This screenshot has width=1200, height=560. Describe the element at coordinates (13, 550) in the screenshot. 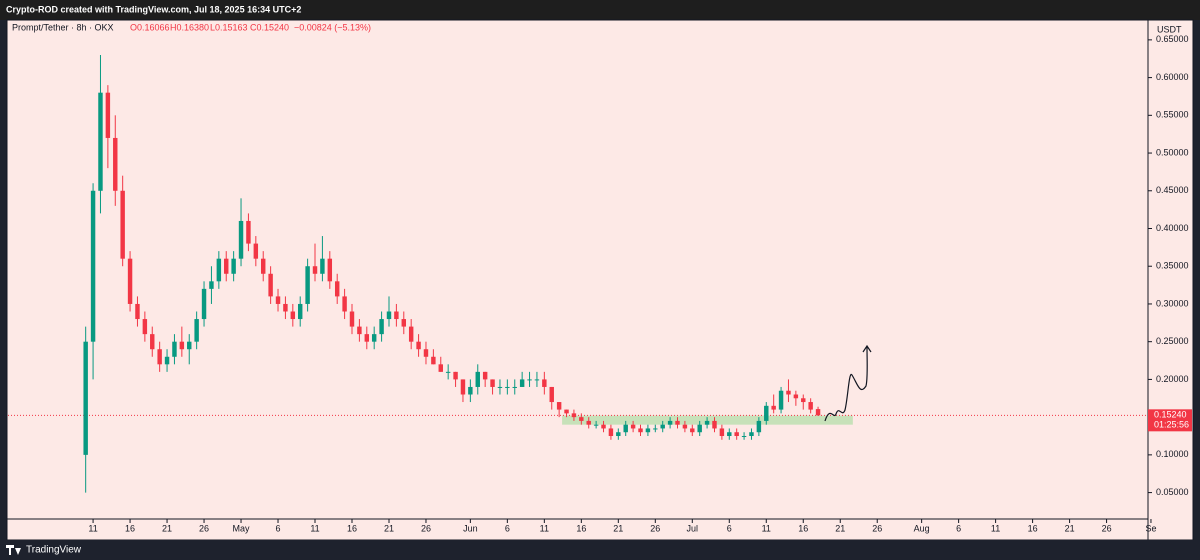

I see `brand-logo` at that location.